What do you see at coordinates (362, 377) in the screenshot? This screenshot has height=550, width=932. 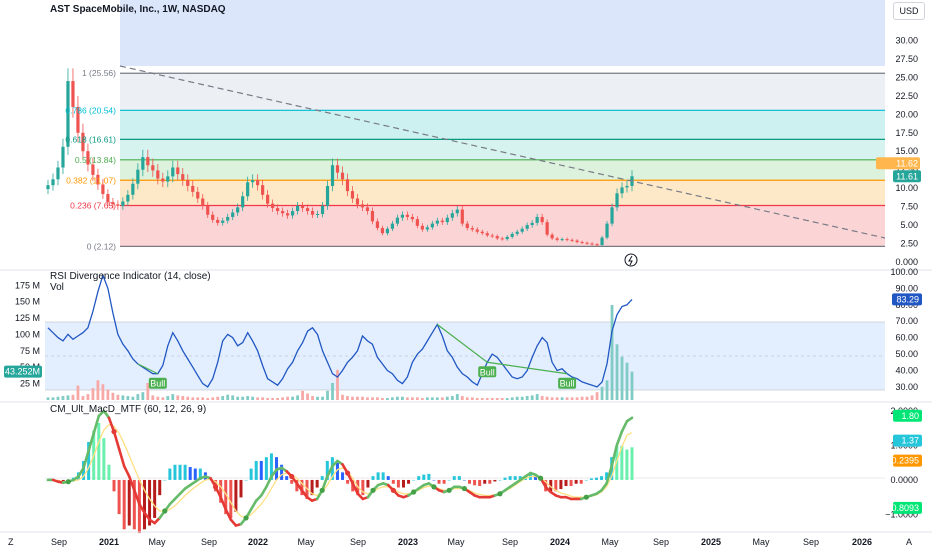 I see `bull-badges: Bull Bull Bull` at bounding box center [362, 377].